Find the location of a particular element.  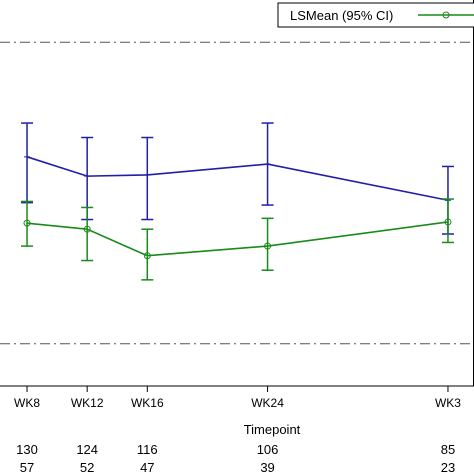

legend-label: LSMean (95% CI) is located at coordinates (341, 15).